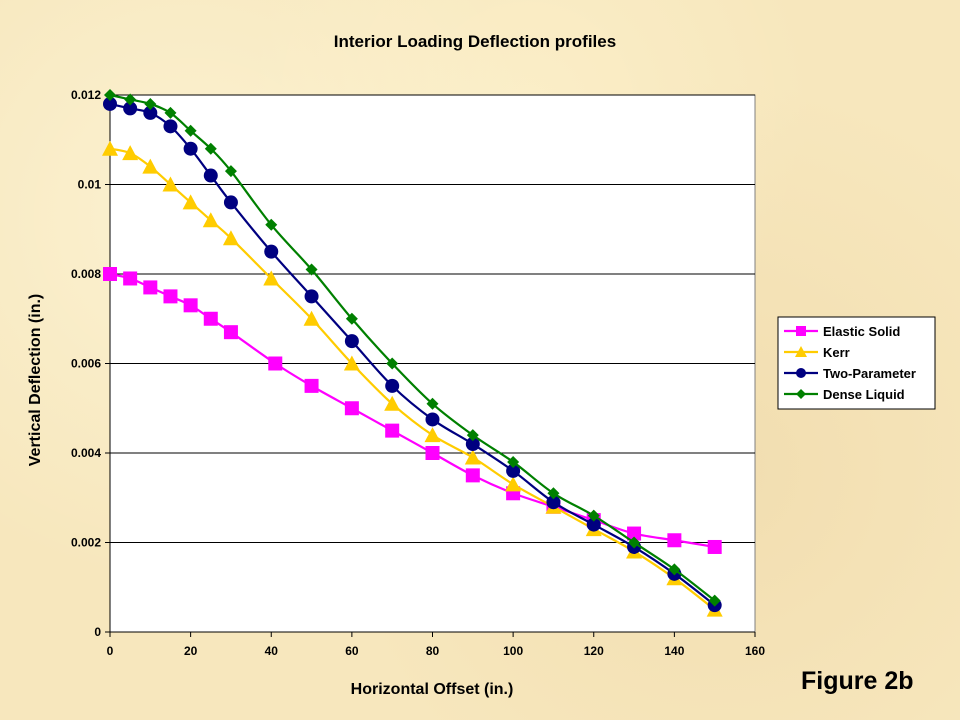 The height and width of the screenshot is (720, 960). I want to click on y-axis-label: Vertical Deflection (in.), so click(35, 380).